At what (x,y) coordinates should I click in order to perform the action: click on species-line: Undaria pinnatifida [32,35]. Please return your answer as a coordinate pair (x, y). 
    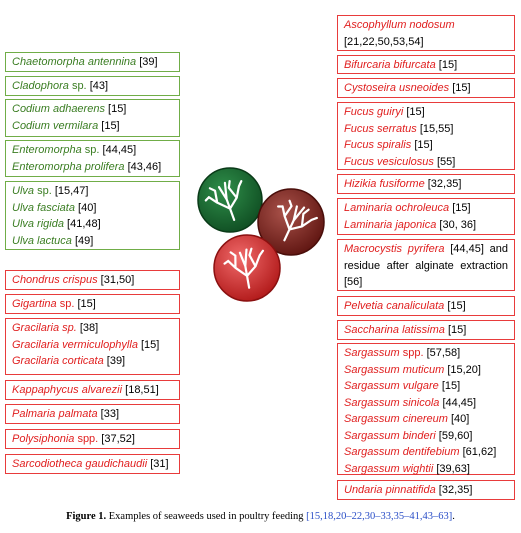
    Looking at the image, I should click on (426, 490).